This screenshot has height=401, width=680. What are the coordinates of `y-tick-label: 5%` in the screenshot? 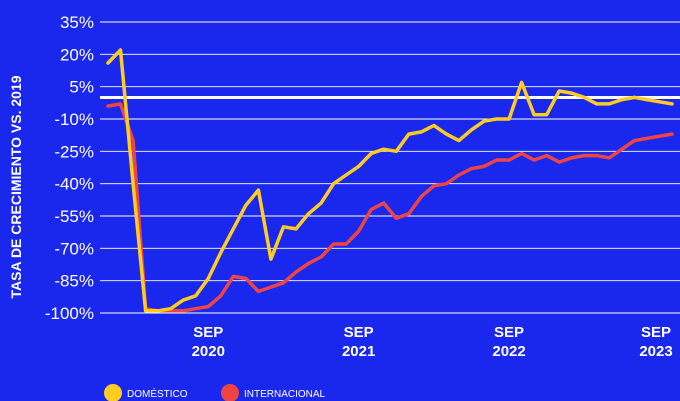 It's located at (81, 87).